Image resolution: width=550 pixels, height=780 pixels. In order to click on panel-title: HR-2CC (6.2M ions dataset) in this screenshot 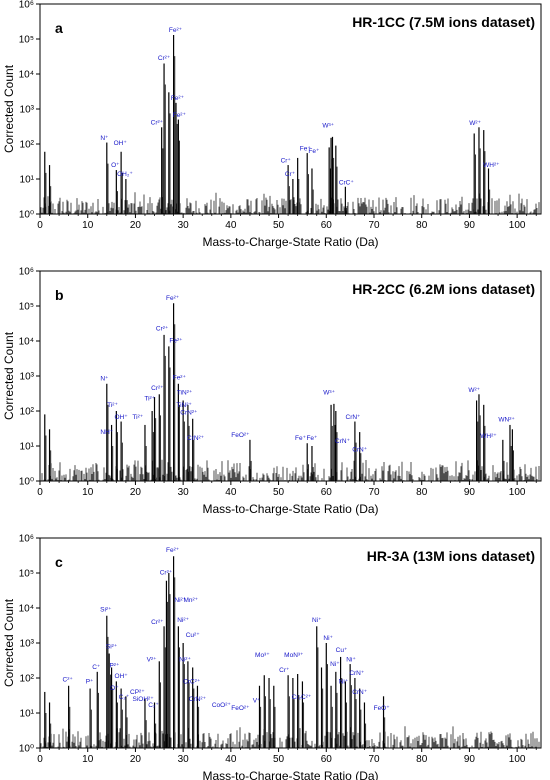, I will do `click(443, 289)`.